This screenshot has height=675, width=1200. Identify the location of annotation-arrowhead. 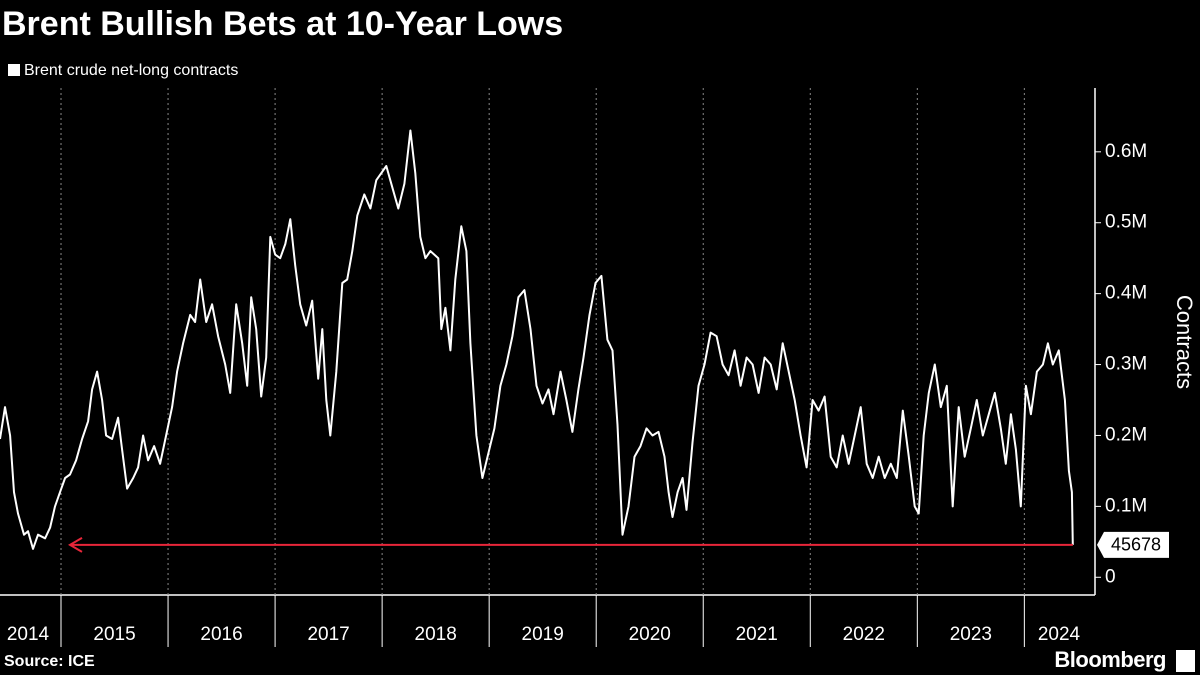
(75, 545).